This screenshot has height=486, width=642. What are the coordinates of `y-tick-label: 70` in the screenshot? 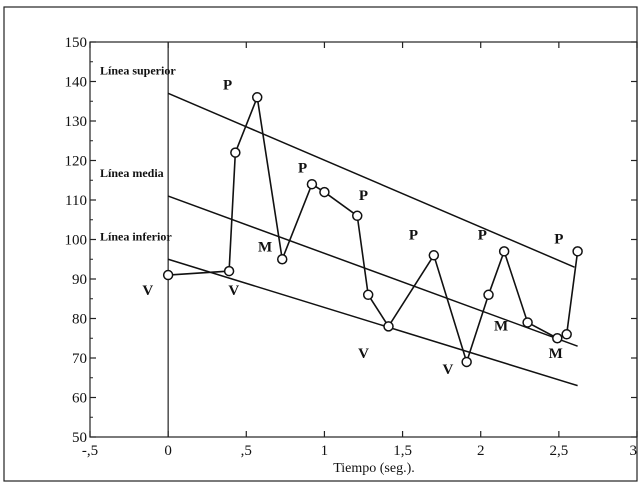 It's located at (79, 359).